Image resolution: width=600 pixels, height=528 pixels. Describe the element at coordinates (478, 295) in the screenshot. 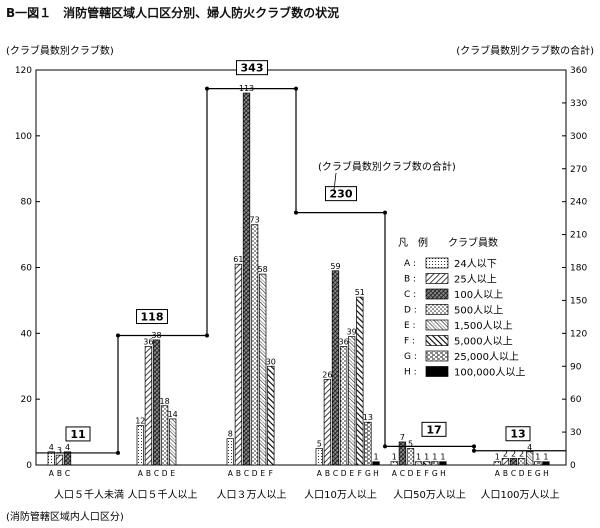

I see `legend-label: 100人以上` at that location.